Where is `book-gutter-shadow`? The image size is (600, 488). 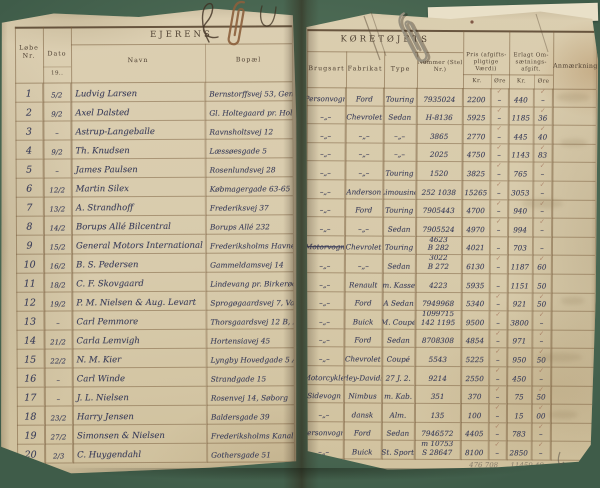
book-gutter-shadow is located at coordinates (301, 244).